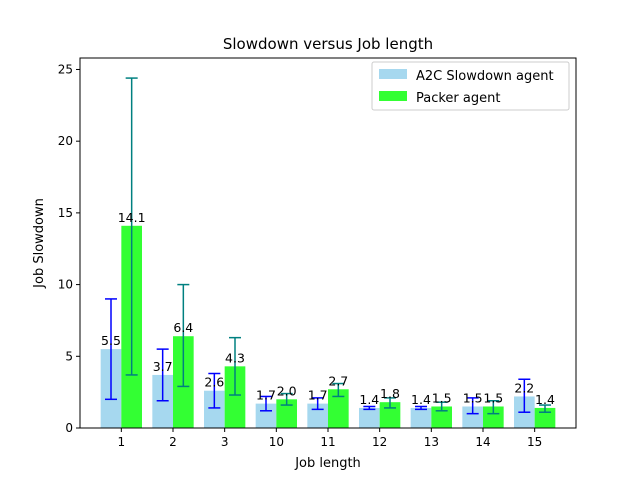 Image resolution: width=640 pixels, height=480 pixels. Describe the element at coordinates (482, 442) in the screenshot. I see `x-tick-label: 14` at that location.